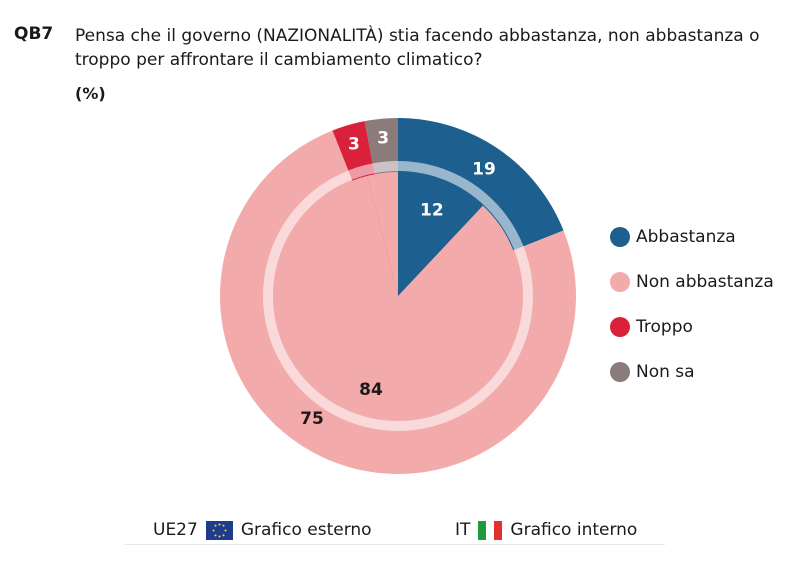 This screenshot has height=569, width=801. Describe the element at coordinates (463, 530) in the screenshot. I see `footer-inner-label: IT` at that location.